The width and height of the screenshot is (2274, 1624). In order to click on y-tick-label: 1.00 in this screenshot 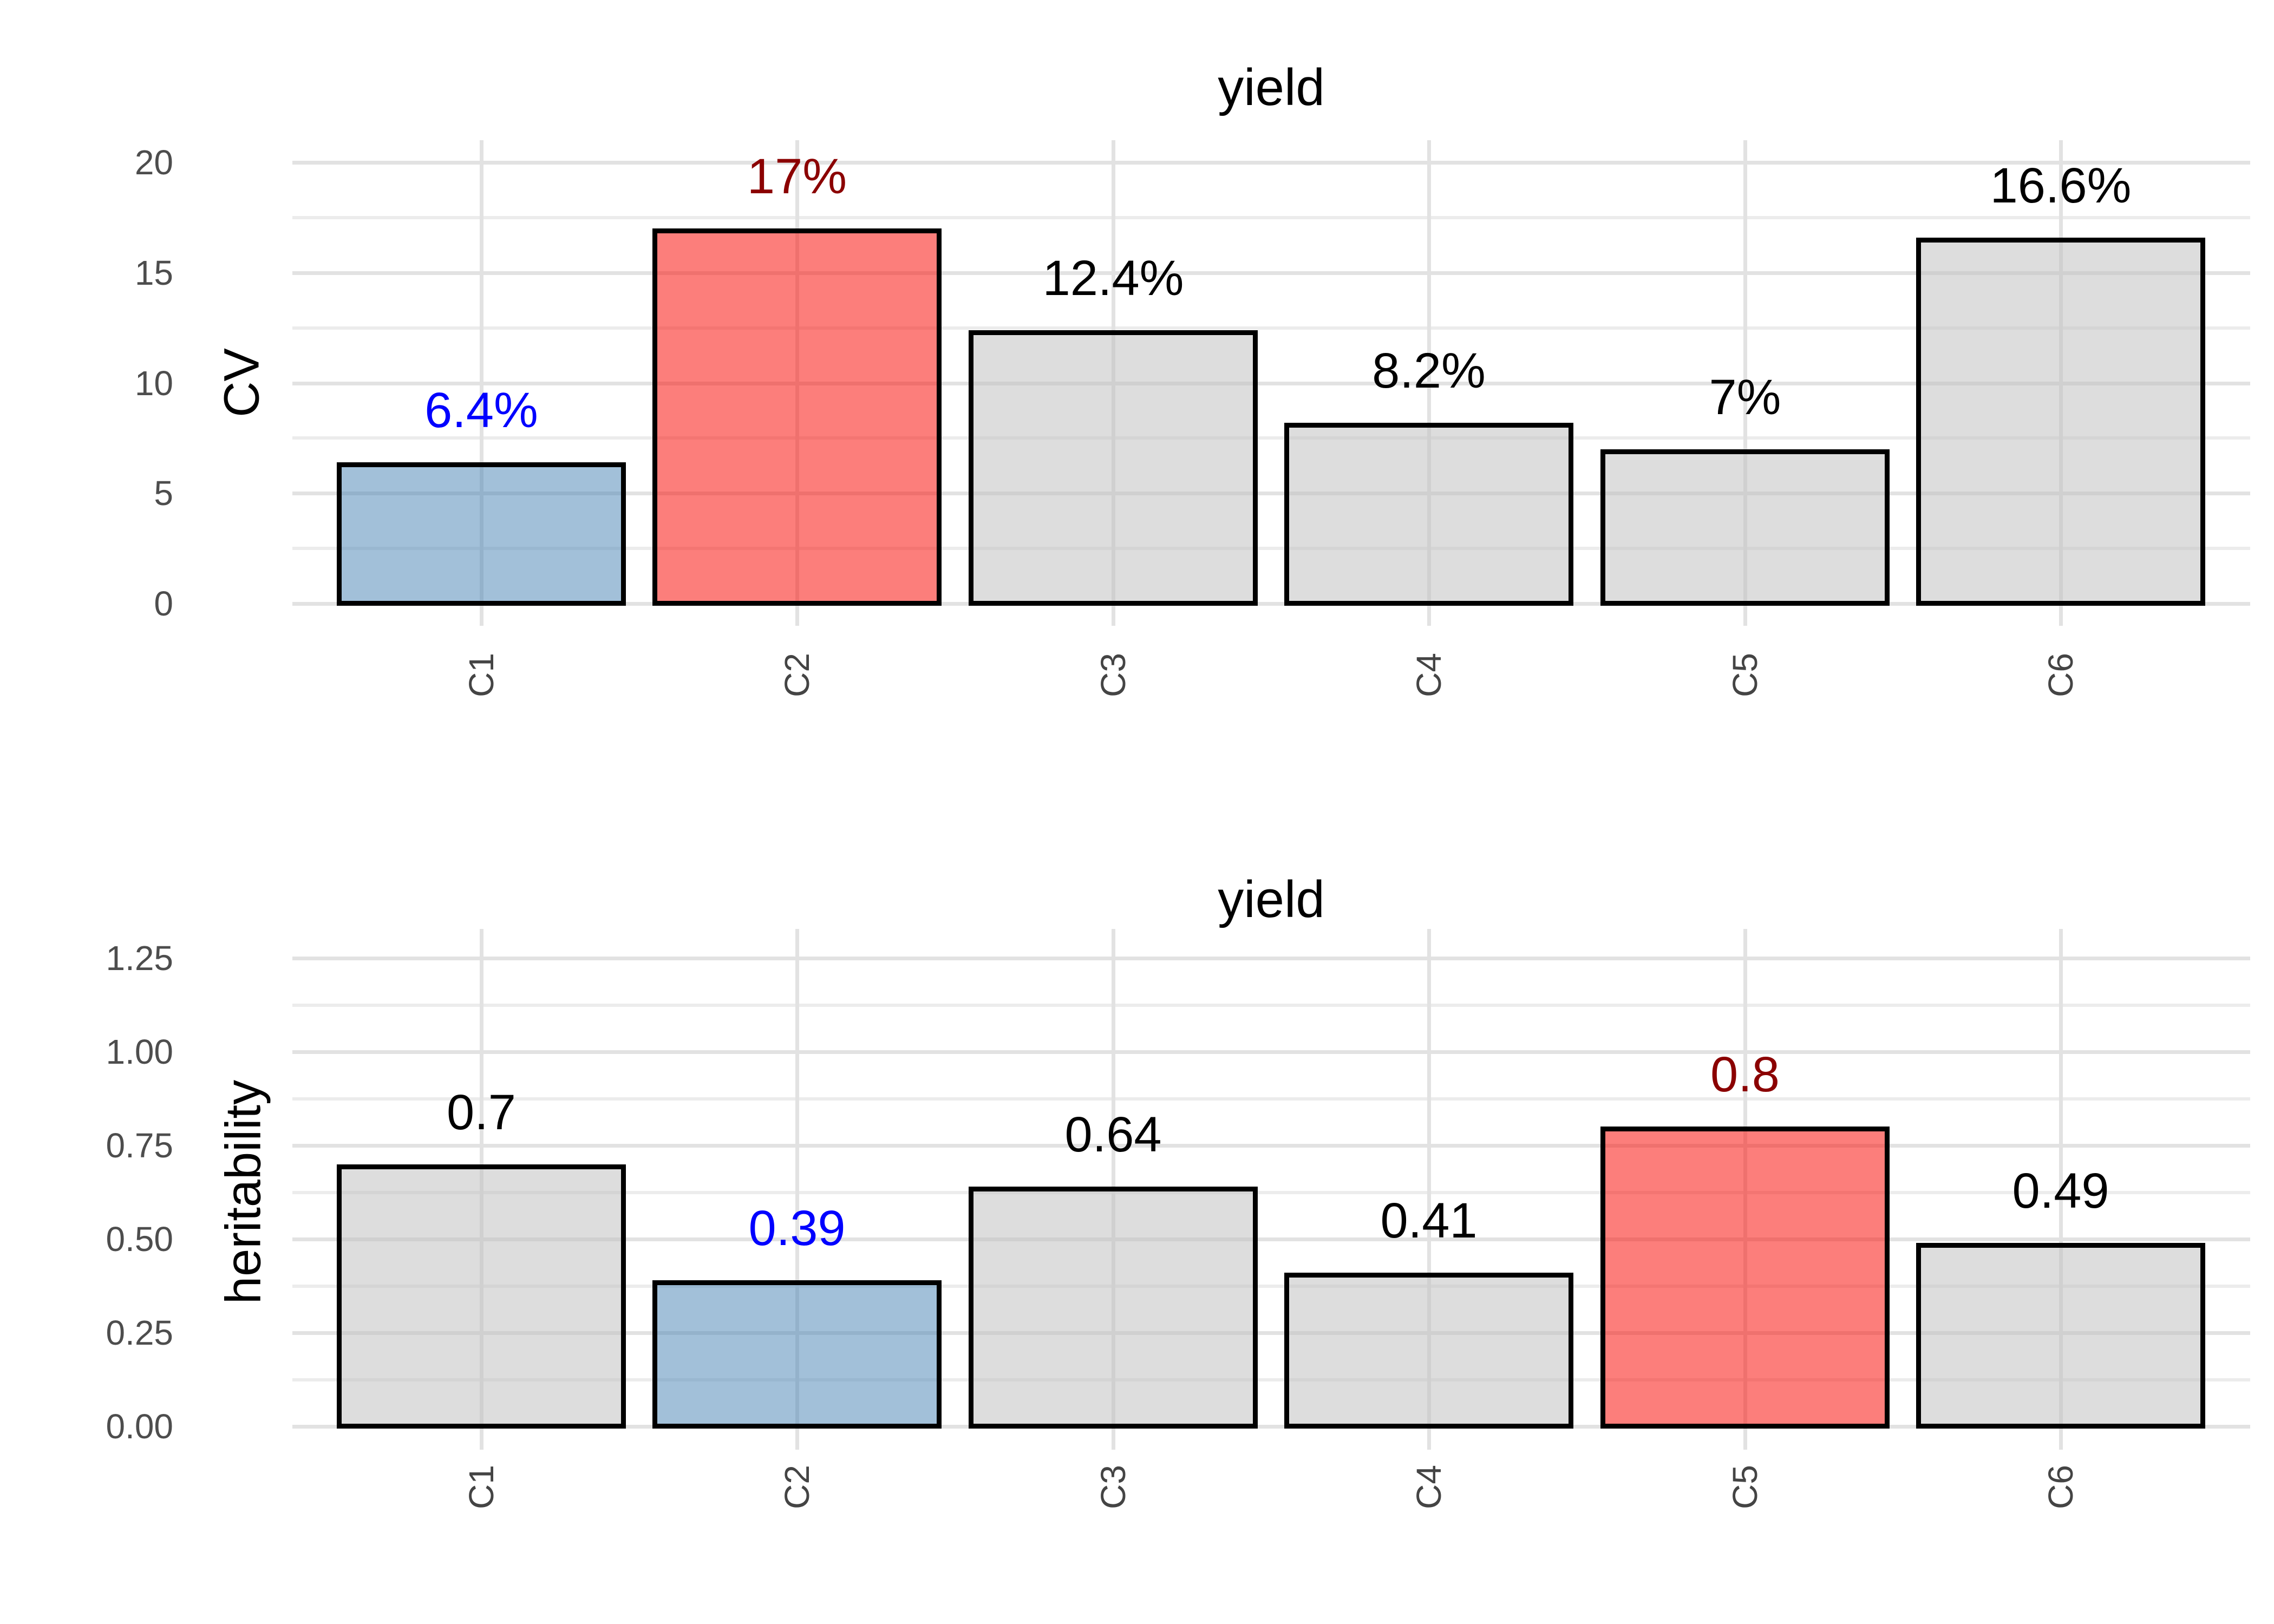, I will do `click(139, 1051)`.